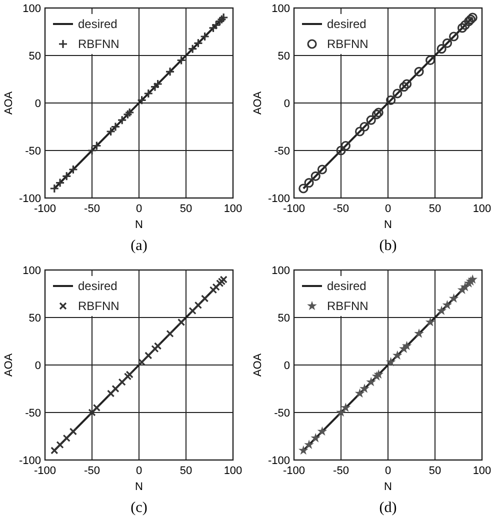 The height and width of the screenshot is (520, 498). I want to click on text: (b), so click(388, 246).